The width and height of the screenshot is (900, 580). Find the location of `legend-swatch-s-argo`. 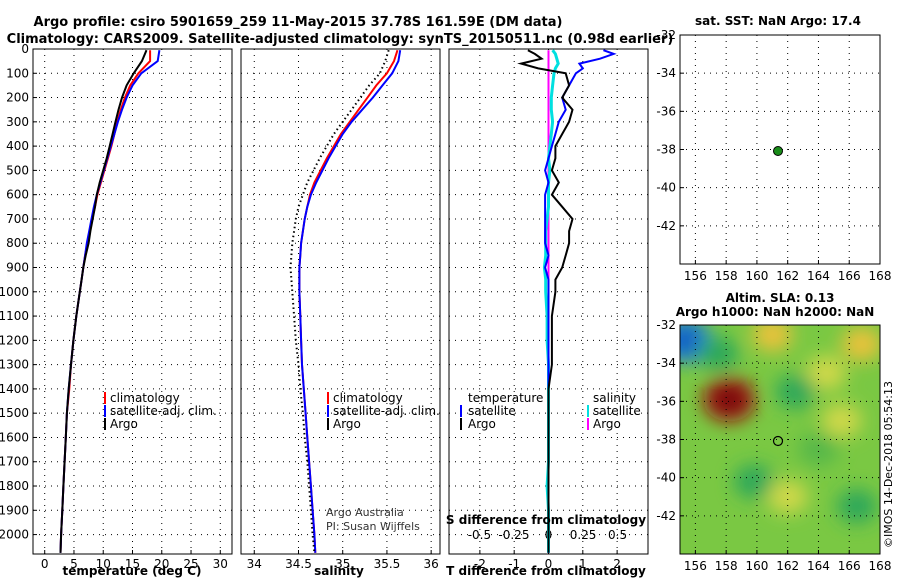

legend-swatch-s-argo is located at coordinates (588, 424).